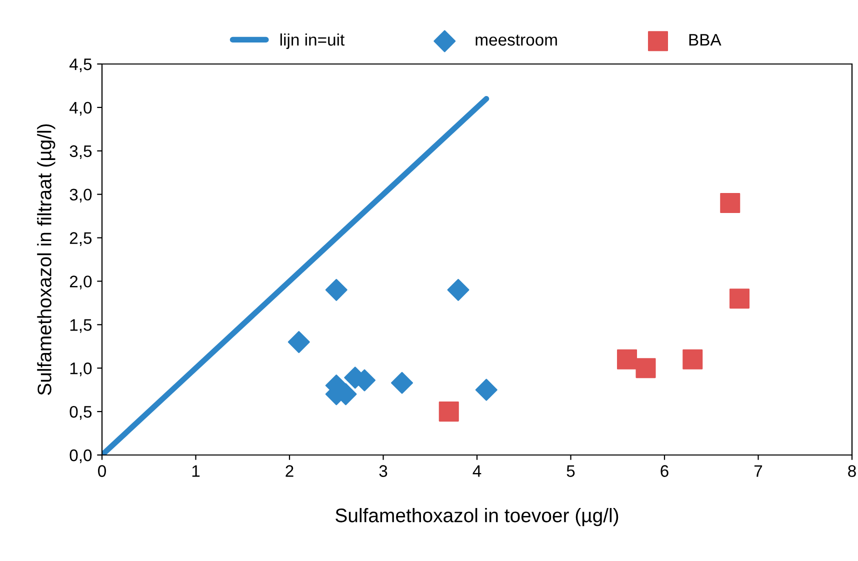 This screenshot has width=858, height=561. I want to click on x-tick-label: 8, so click(852, 471).